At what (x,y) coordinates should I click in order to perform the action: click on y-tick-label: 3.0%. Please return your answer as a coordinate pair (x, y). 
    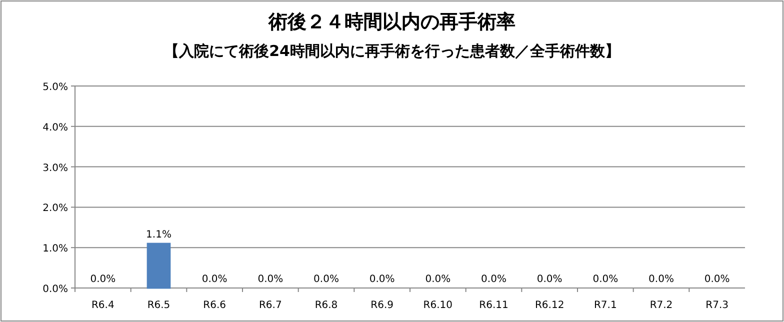
    Looking at the image, I should click on (55, 168).